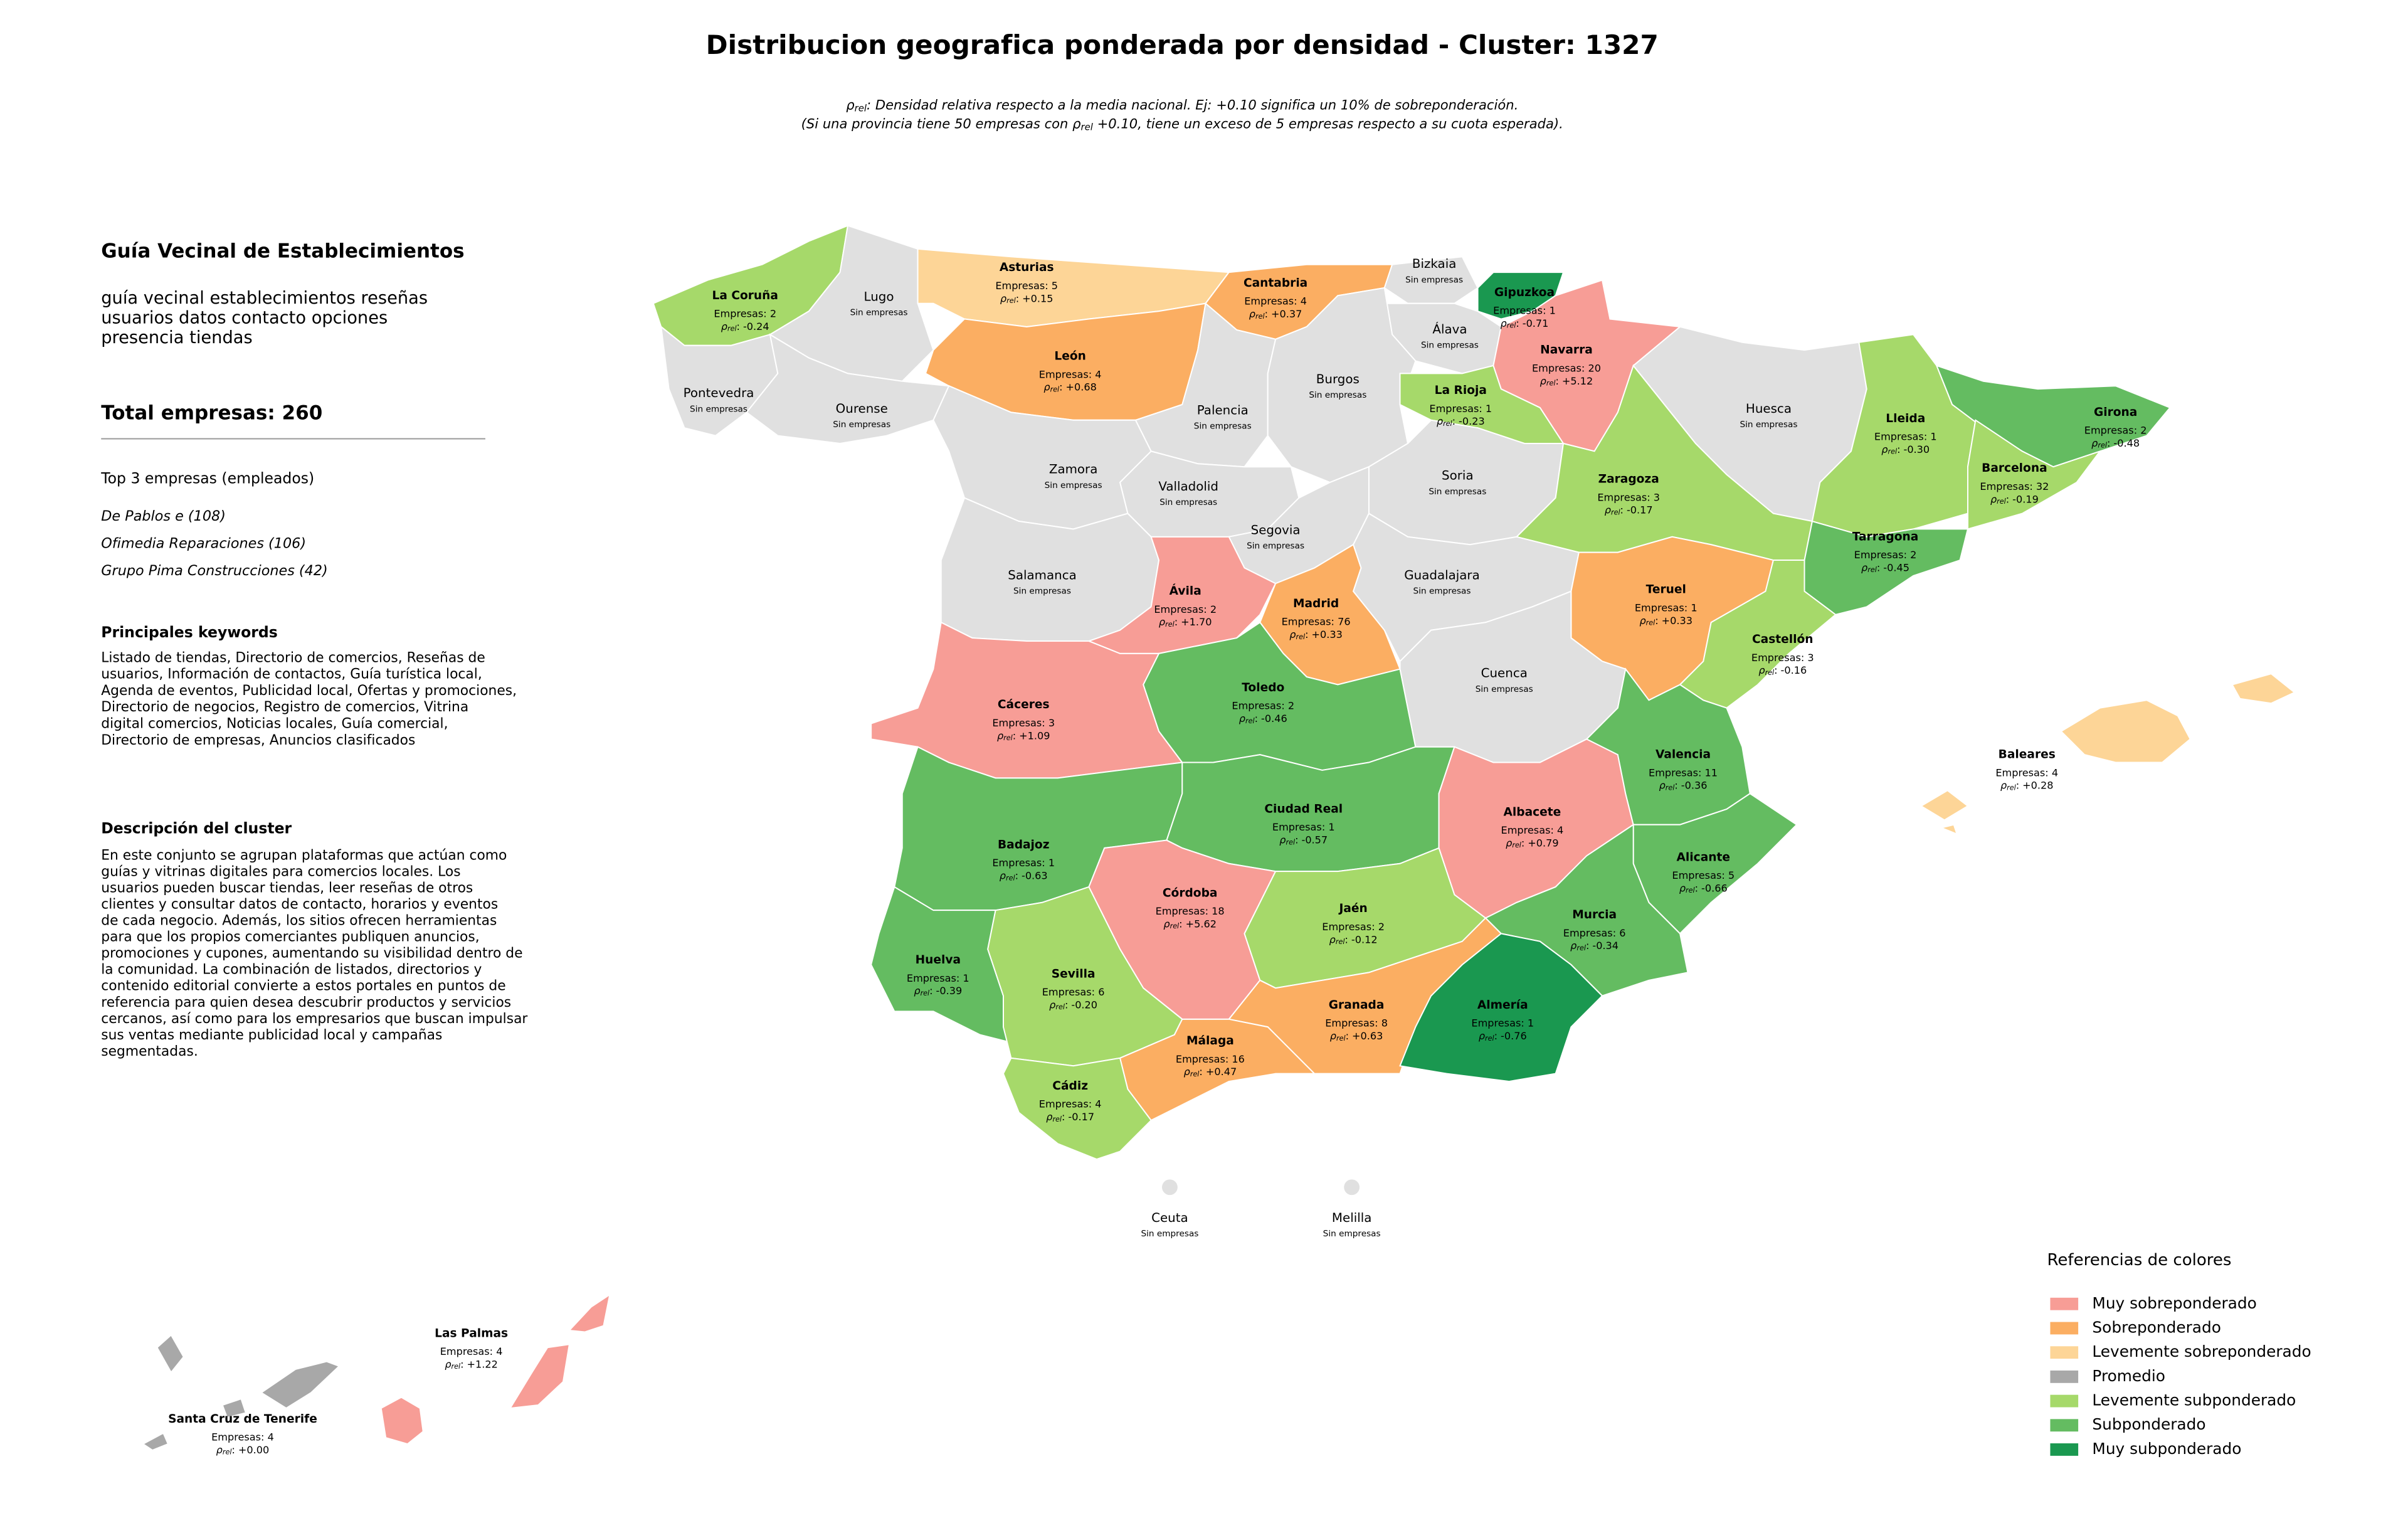 This screenshot has height=1528, width=2408. Describe the element at coordinates (1023, 736) in the screenshot. I see `province-density: ρrel: +1.09` at that location.